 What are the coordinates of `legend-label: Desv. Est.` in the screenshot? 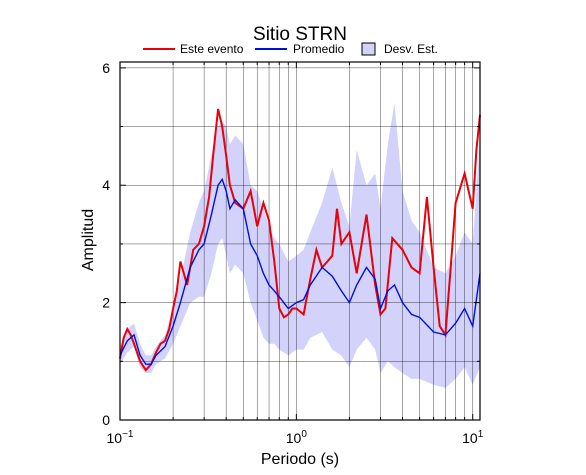 It's located at (411, 49).